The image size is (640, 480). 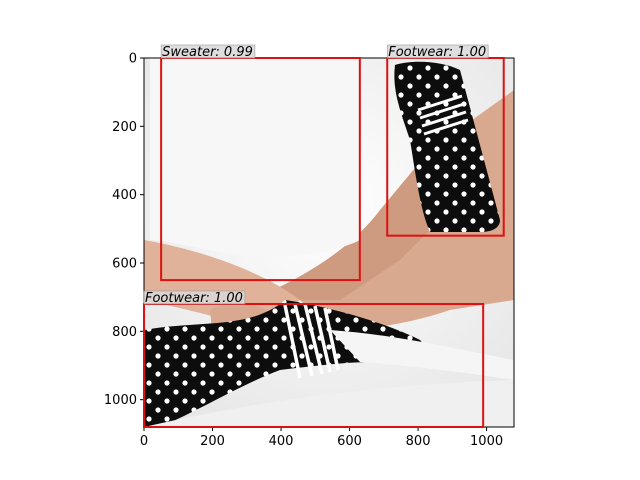 What do you see at coordinates (281, 441) in the screenshot?
I see `x-tick-label: 400` at bounding box center [281, 441].